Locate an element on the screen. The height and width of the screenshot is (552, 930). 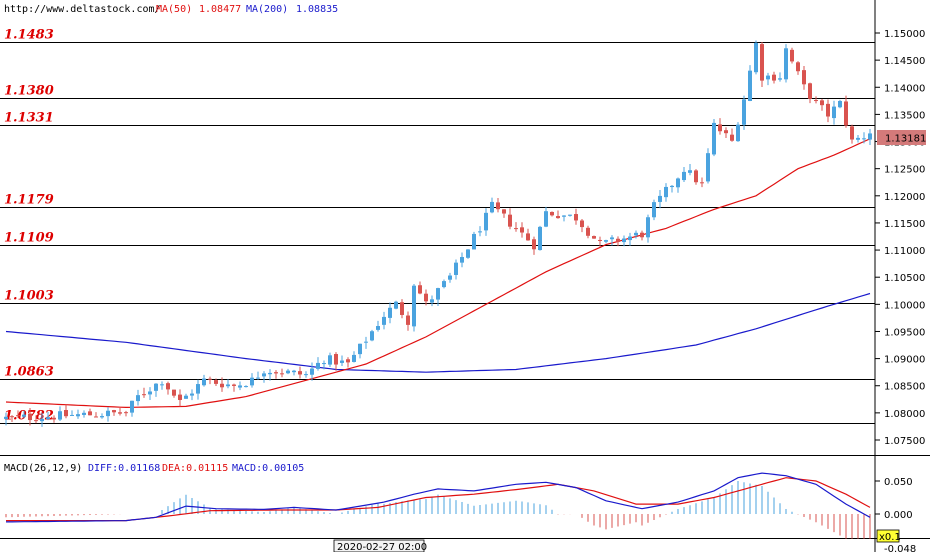
price-tick-label: 1.08000 is located at coordinates (904, 414).